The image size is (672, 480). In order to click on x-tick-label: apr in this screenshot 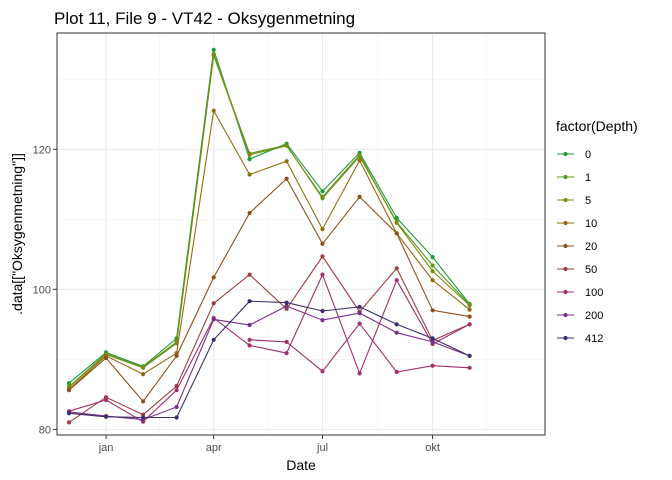, I will do `click(214, 448)`.